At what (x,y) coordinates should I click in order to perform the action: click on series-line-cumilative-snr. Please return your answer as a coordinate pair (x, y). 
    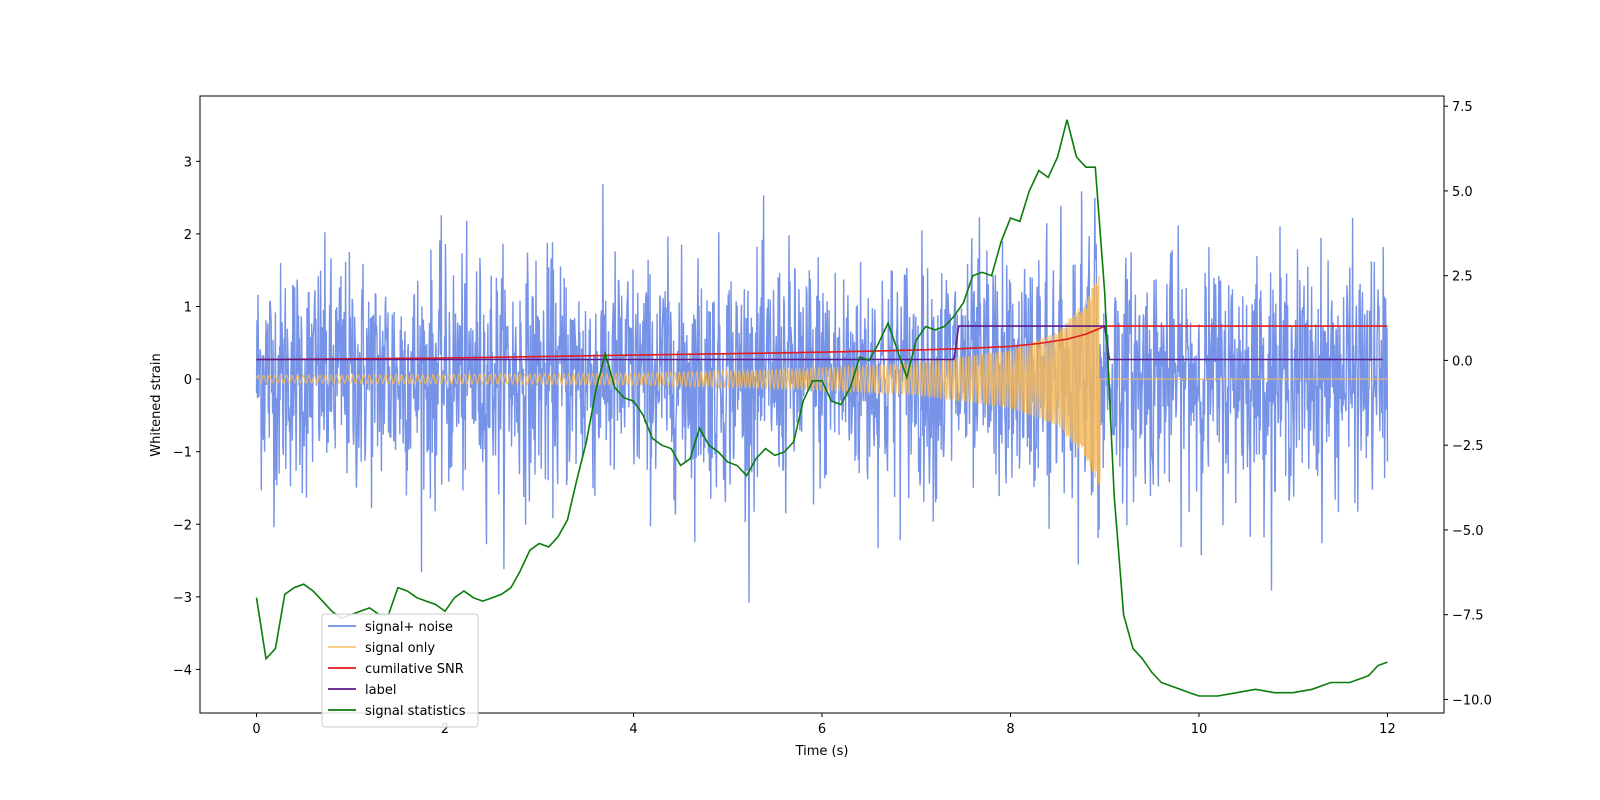
    Looking at the image, I should click on (822, 343).